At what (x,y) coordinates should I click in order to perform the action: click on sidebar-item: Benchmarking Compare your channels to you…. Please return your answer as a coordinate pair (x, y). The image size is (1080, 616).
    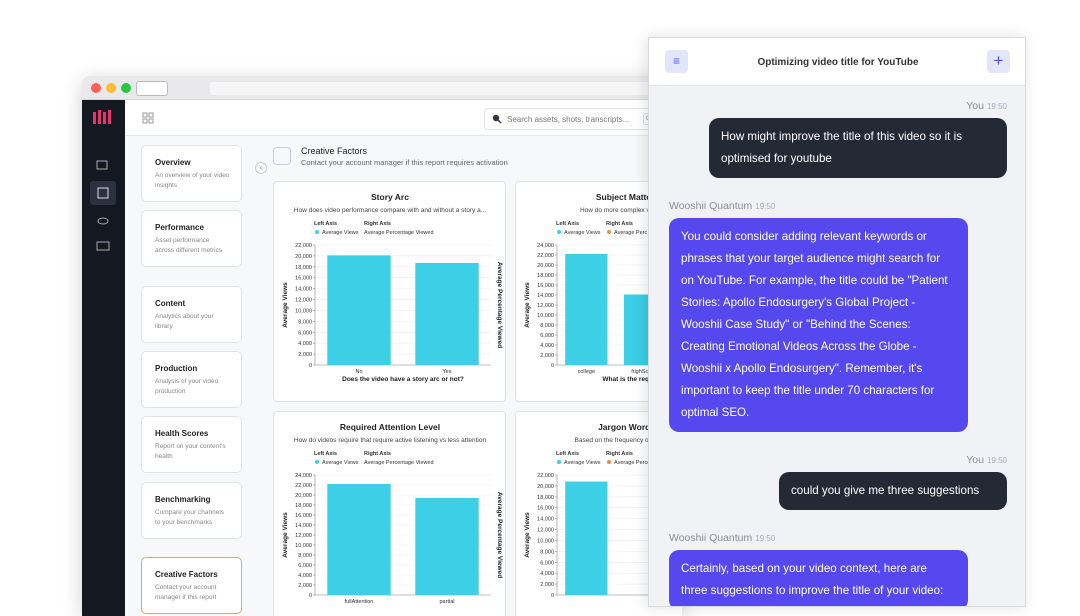
    Looking at the image, I should click on (191, 510).